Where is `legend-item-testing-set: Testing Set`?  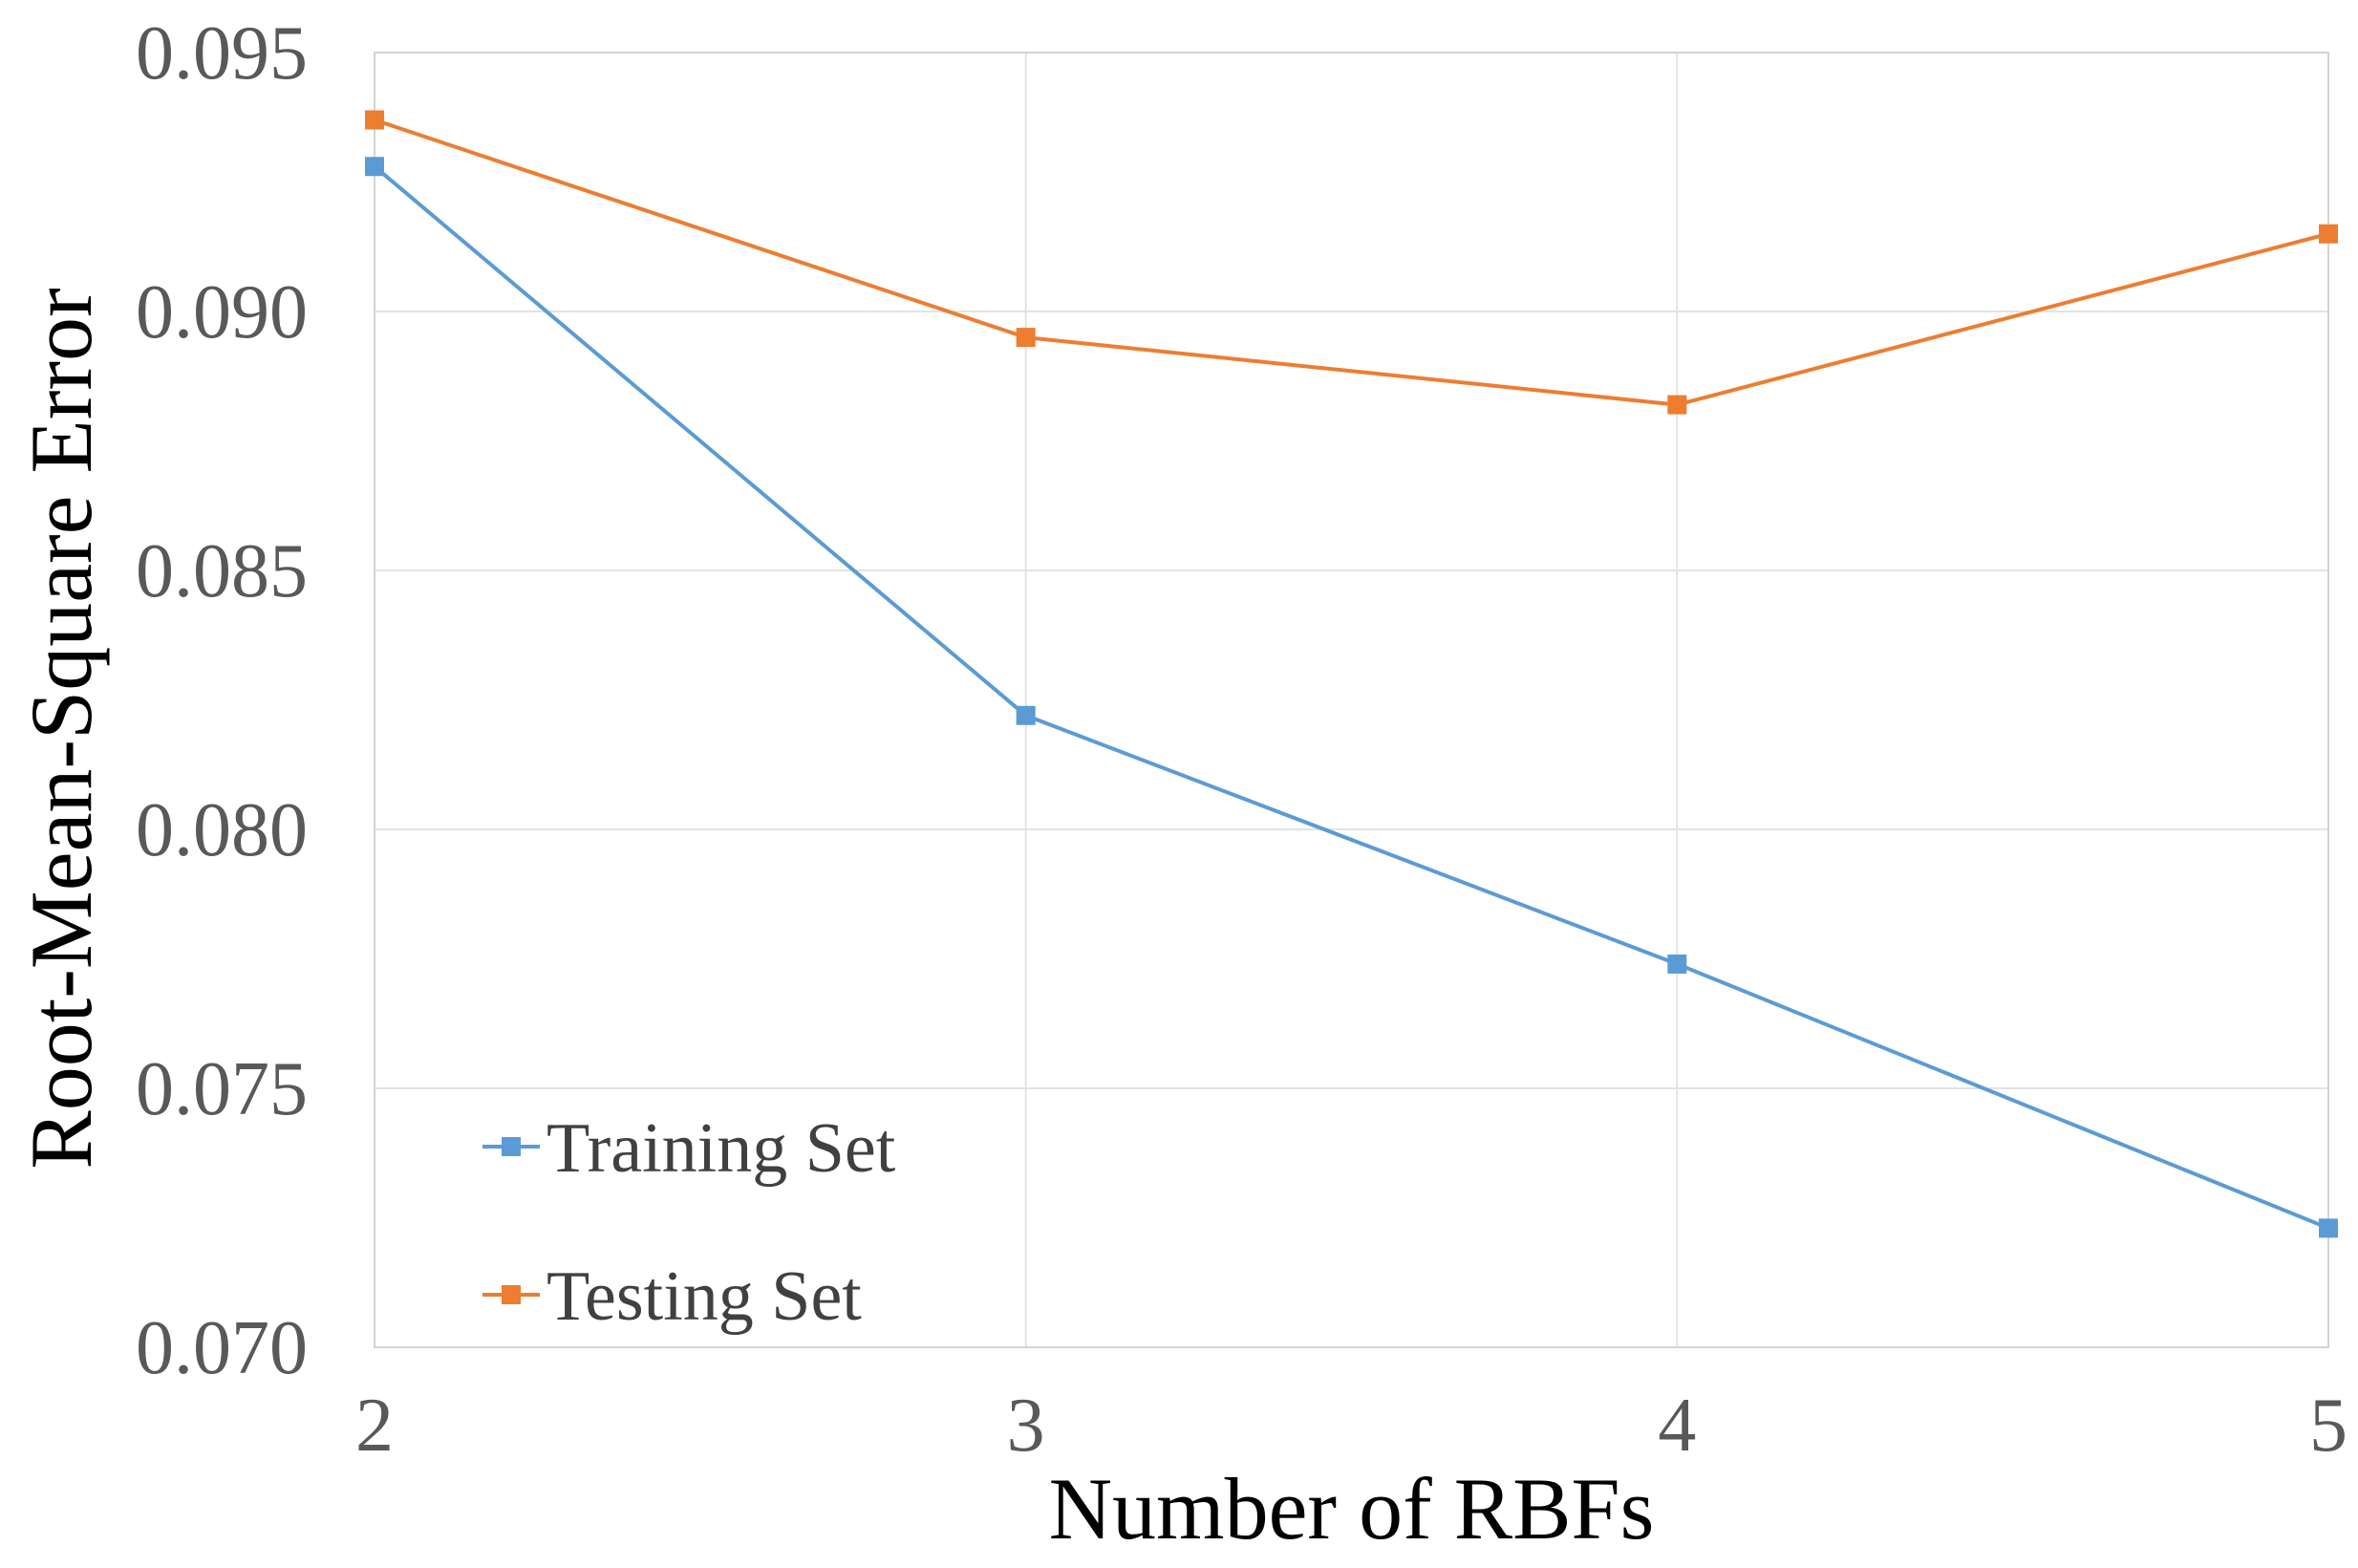
legend-item-testing-set: Testing Set is located at coordinates (672, 1297).